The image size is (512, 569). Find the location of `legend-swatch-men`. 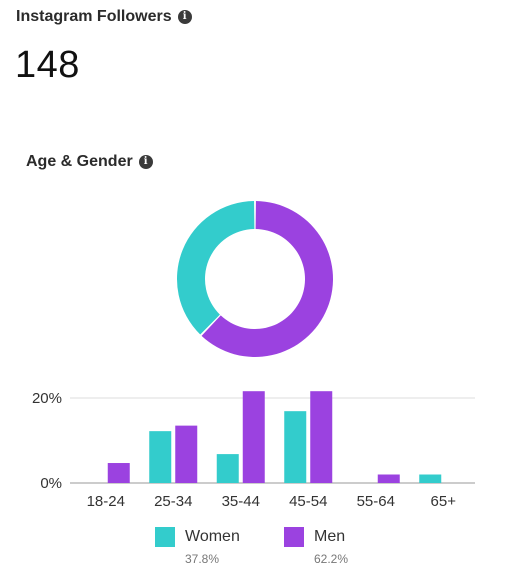

legend-swatch-men is located at coordinates (294, 537).